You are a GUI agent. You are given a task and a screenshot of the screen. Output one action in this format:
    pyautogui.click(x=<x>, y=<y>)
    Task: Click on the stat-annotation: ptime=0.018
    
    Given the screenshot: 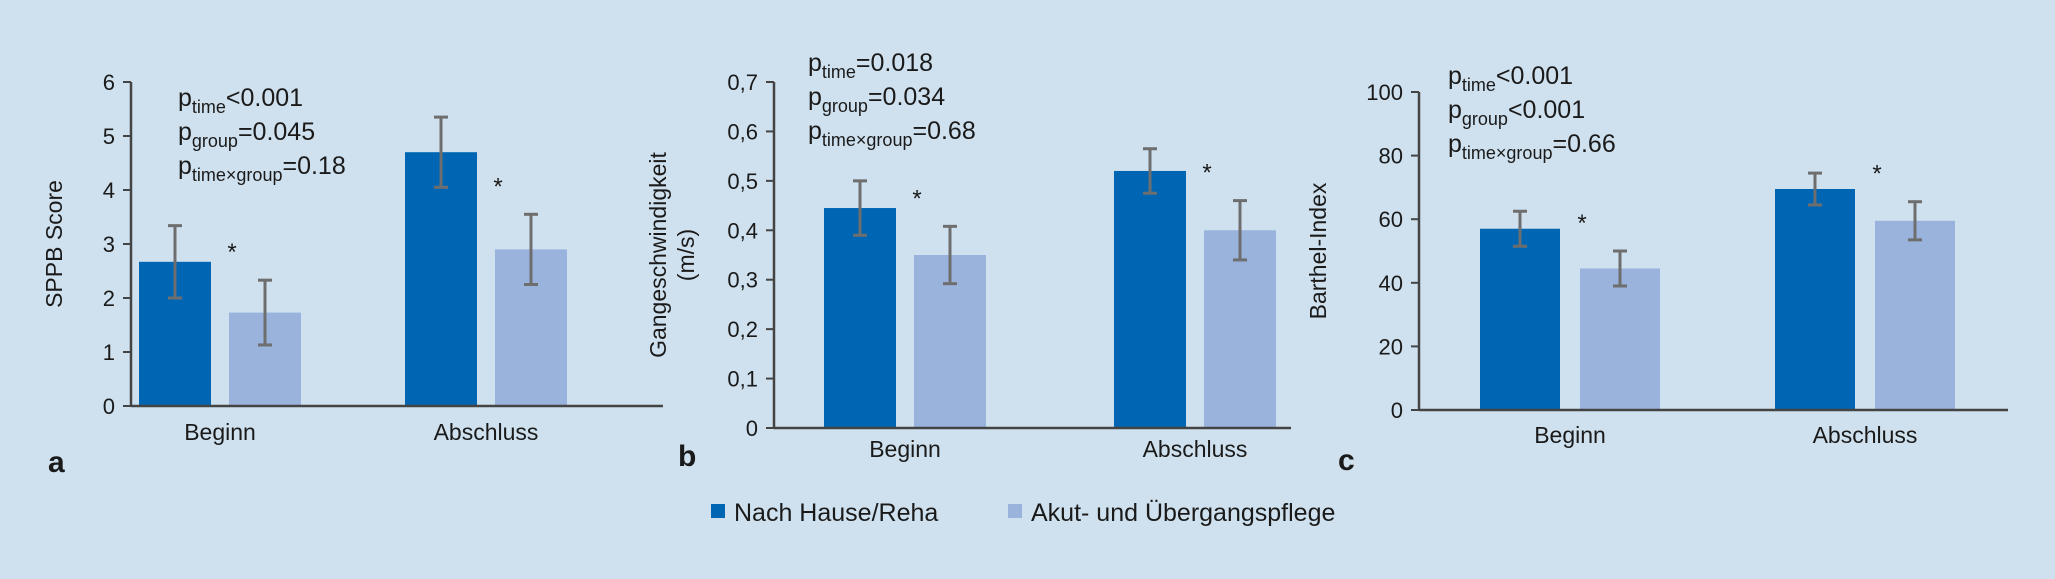 What is the action you would take?
    pyautogui.click(x=870, y=65)
    